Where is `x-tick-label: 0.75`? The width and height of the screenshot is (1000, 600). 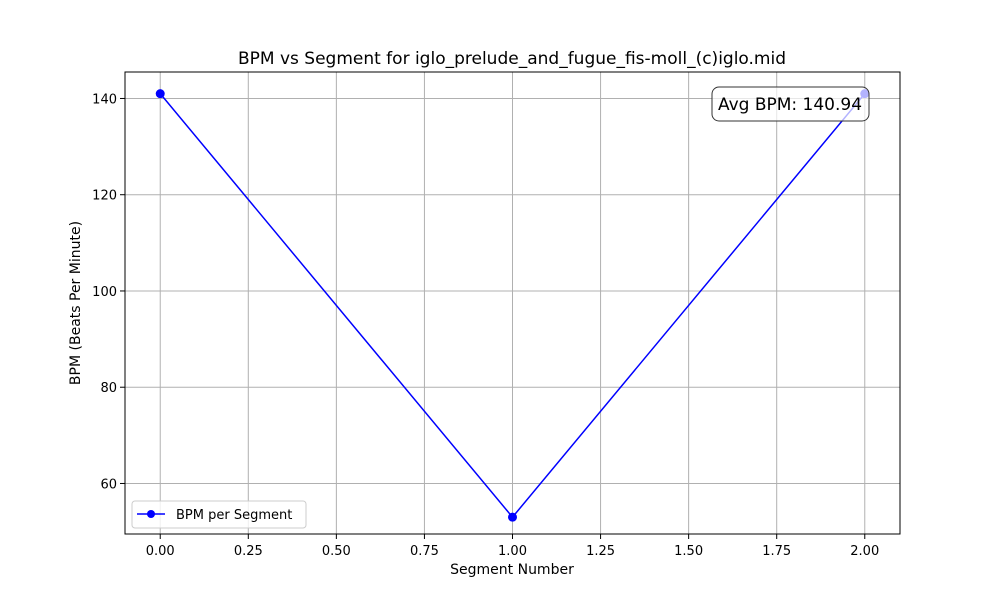
x-tick-label: 0.75 is located at coordinates (424, 551).